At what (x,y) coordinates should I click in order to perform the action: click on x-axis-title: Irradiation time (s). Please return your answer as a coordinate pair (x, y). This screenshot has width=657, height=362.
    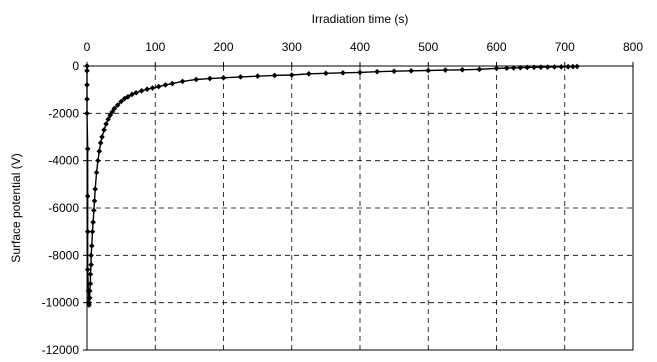
    Looking at the image, I should click on (360, 19).